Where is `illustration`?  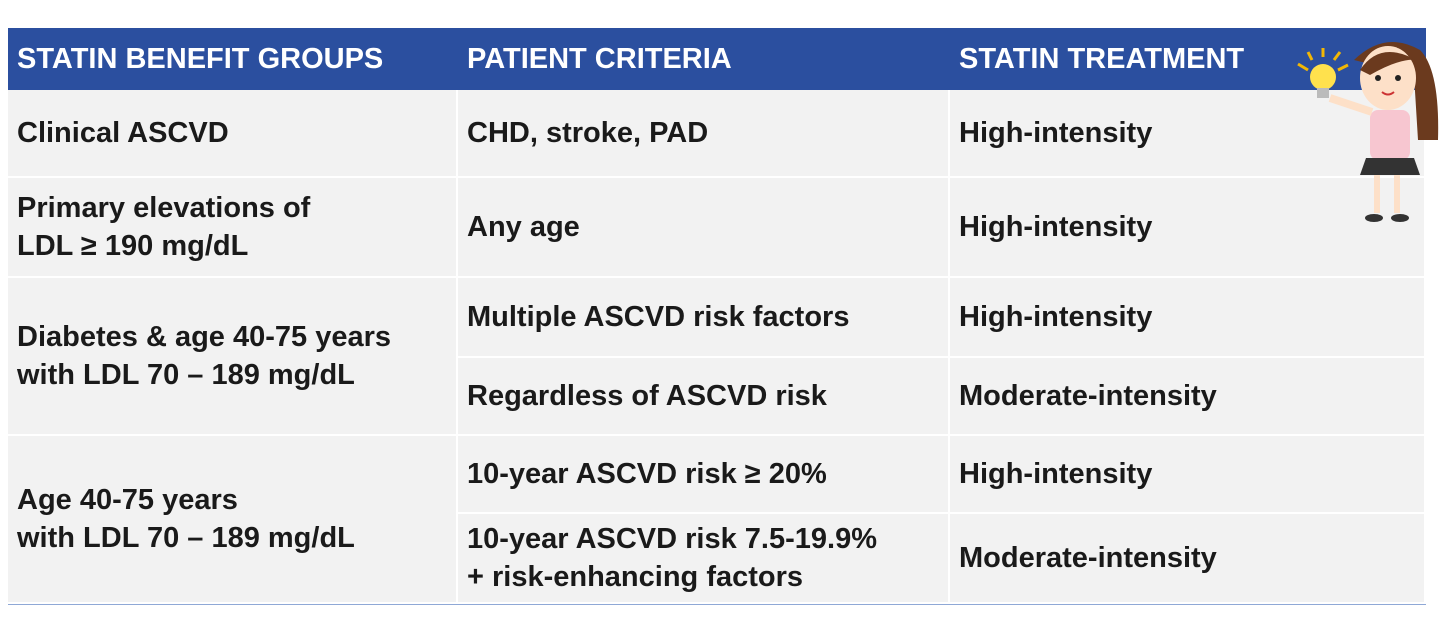
illustration is located at coordinates (1368, 132).